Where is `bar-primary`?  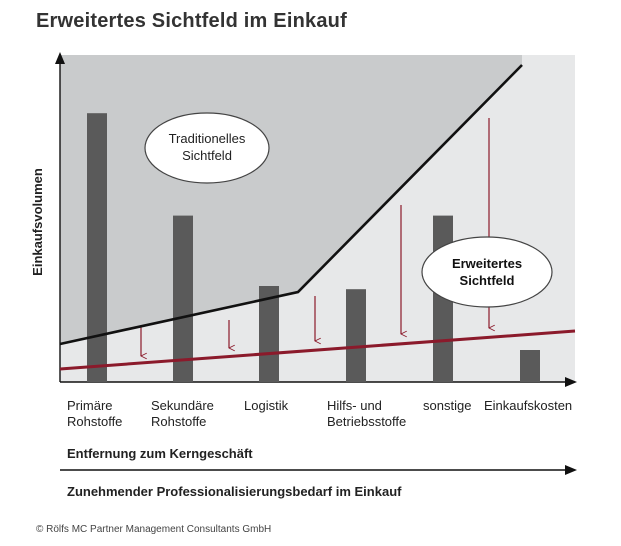
bar-primary is located at coordinates (97, 247).